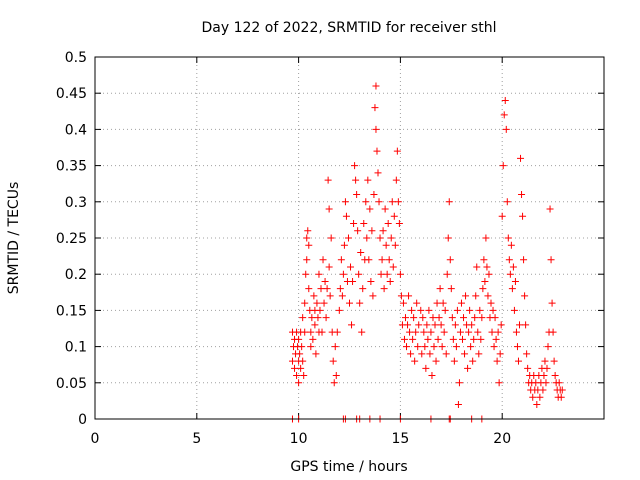 Image resolution: width=640 pixels, height=480 pixels. What do you see at coordinates (76, 275) in the screenshot?
I see `y-tick-label: 0.2` at bounding box center [76, 275].